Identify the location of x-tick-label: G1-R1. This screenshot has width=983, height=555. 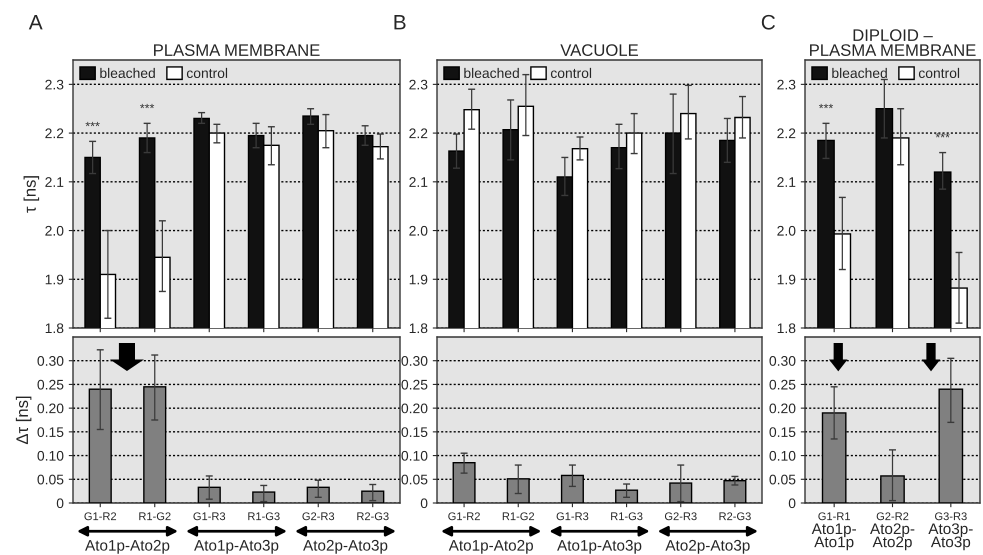
(834, 516).